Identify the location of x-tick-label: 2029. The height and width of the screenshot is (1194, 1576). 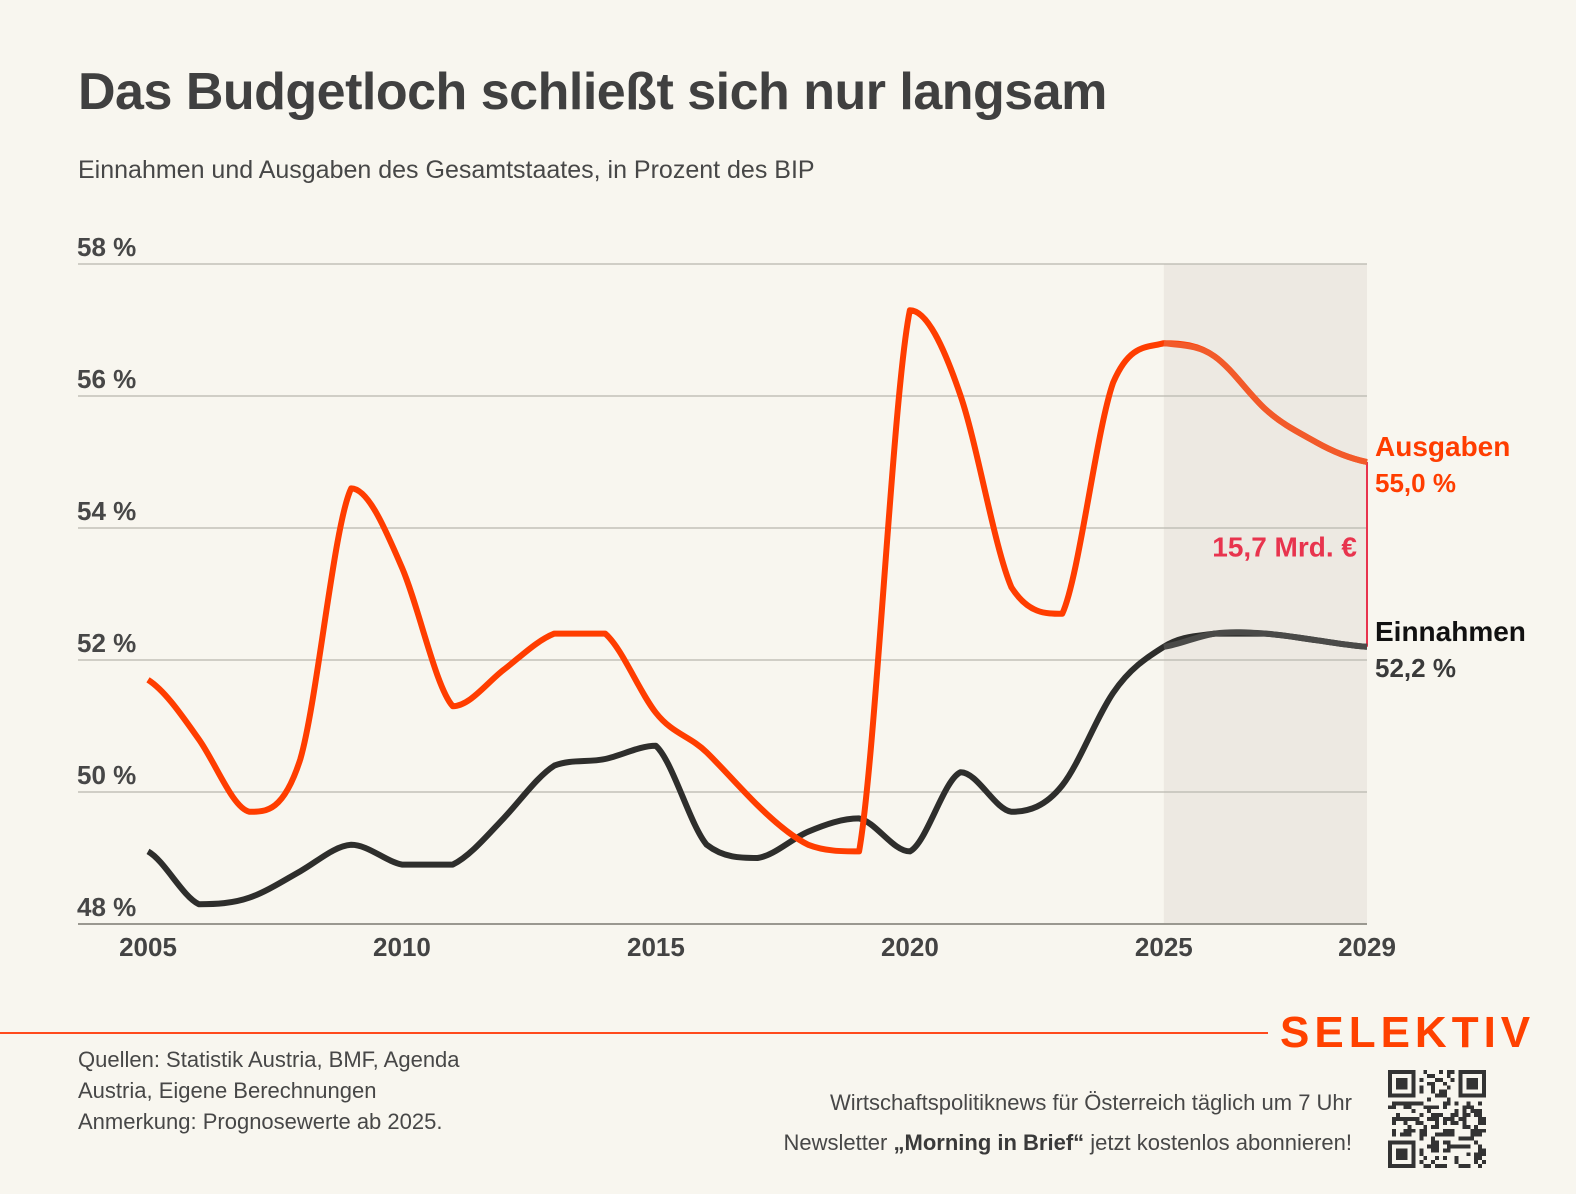
(1367, 947).